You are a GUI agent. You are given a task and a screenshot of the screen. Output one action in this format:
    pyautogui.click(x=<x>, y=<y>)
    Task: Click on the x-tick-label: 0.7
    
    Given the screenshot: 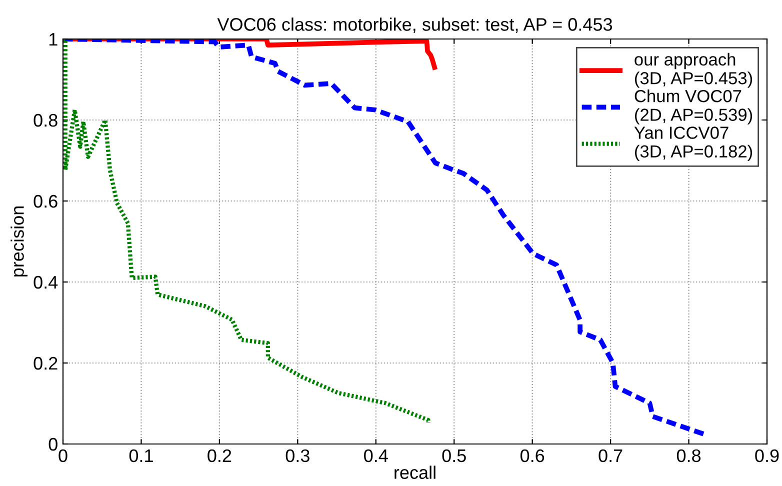 What is the action you would take?
    pyautogui.click(x=610, y=455)
    